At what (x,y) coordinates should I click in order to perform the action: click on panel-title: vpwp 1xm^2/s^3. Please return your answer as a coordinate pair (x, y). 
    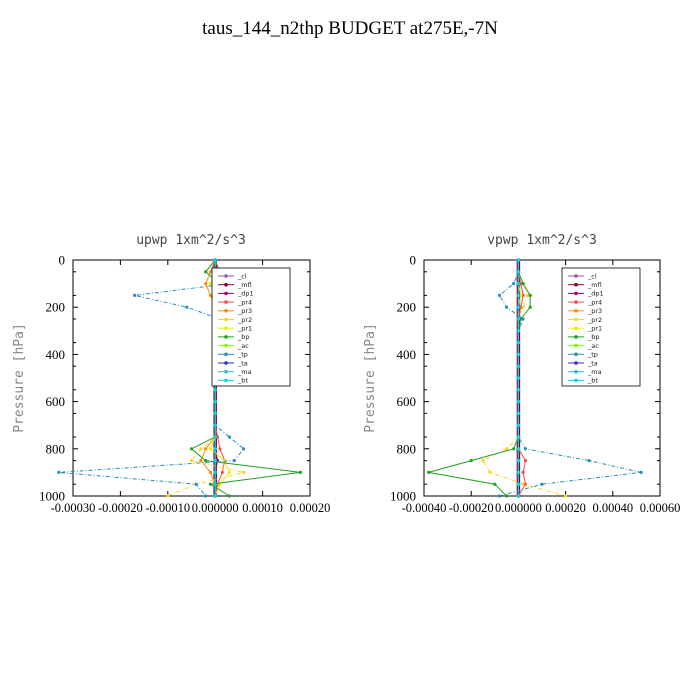
    Looking at the image, I should click on (542, 240).